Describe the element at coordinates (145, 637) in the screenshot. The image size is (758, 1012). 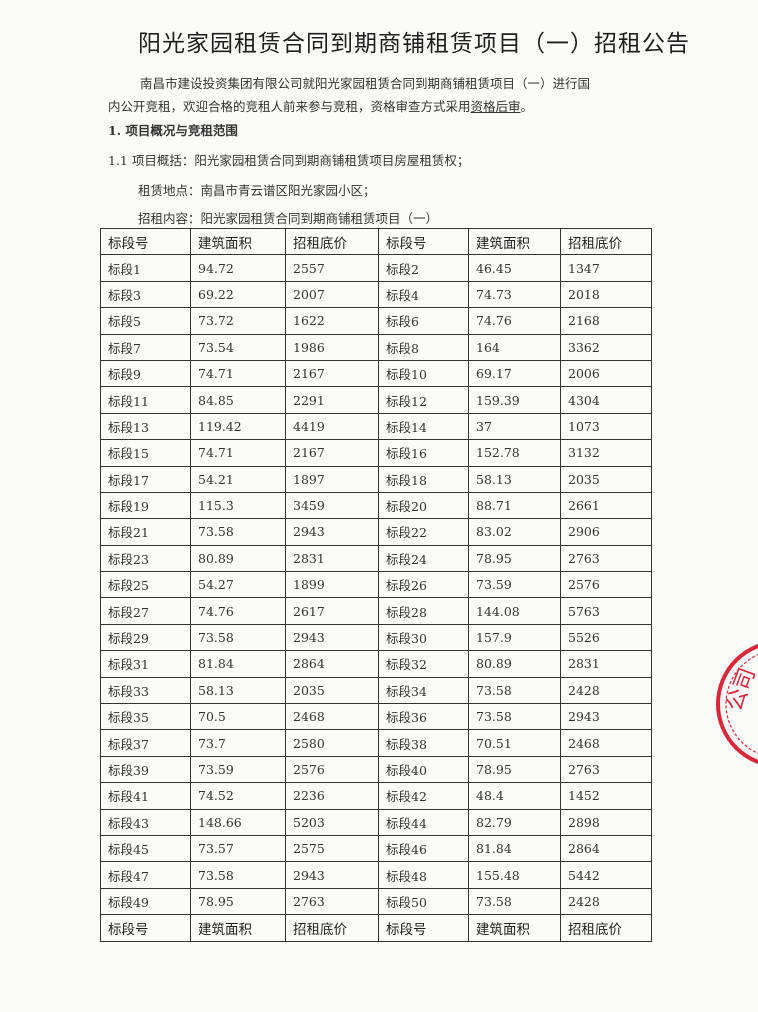
I see `table-cell: 标段29` at that location.